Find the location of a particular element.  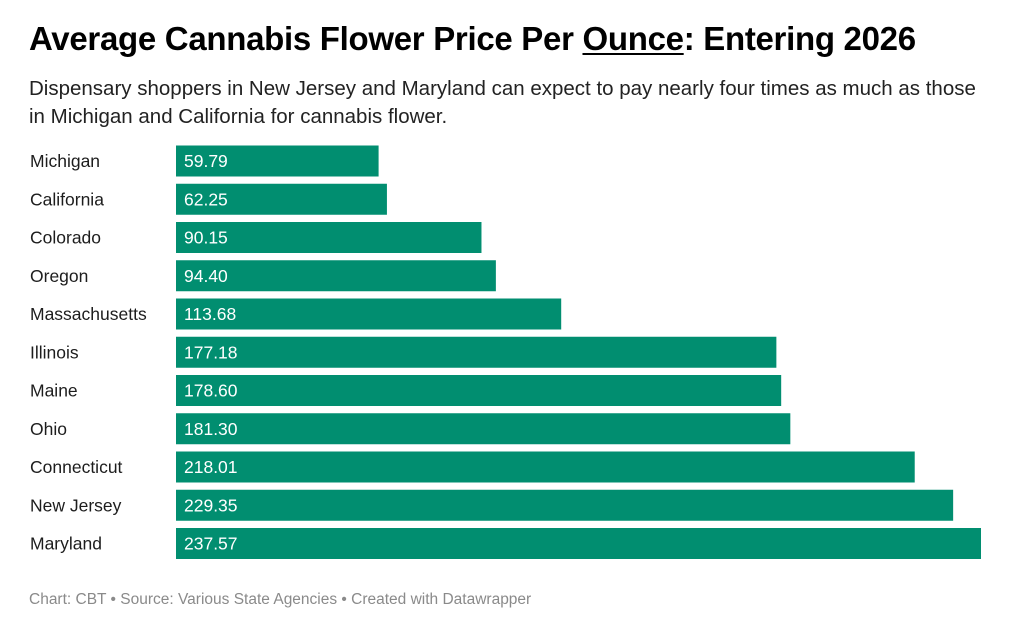

value-label: 237.57 is located at coordinates (211, 544).